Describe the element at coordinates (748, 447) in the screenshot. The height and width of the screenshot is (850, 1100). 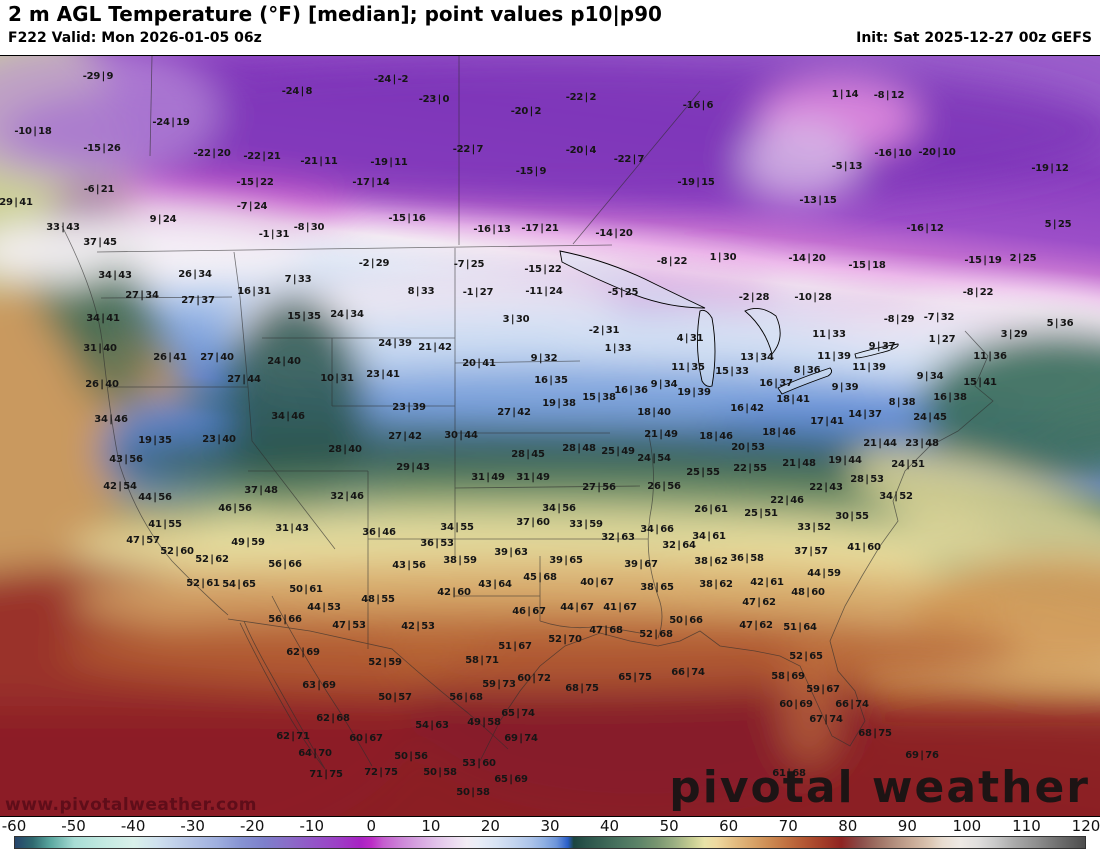
I see `point-value-label: 20 | 53` at that location.